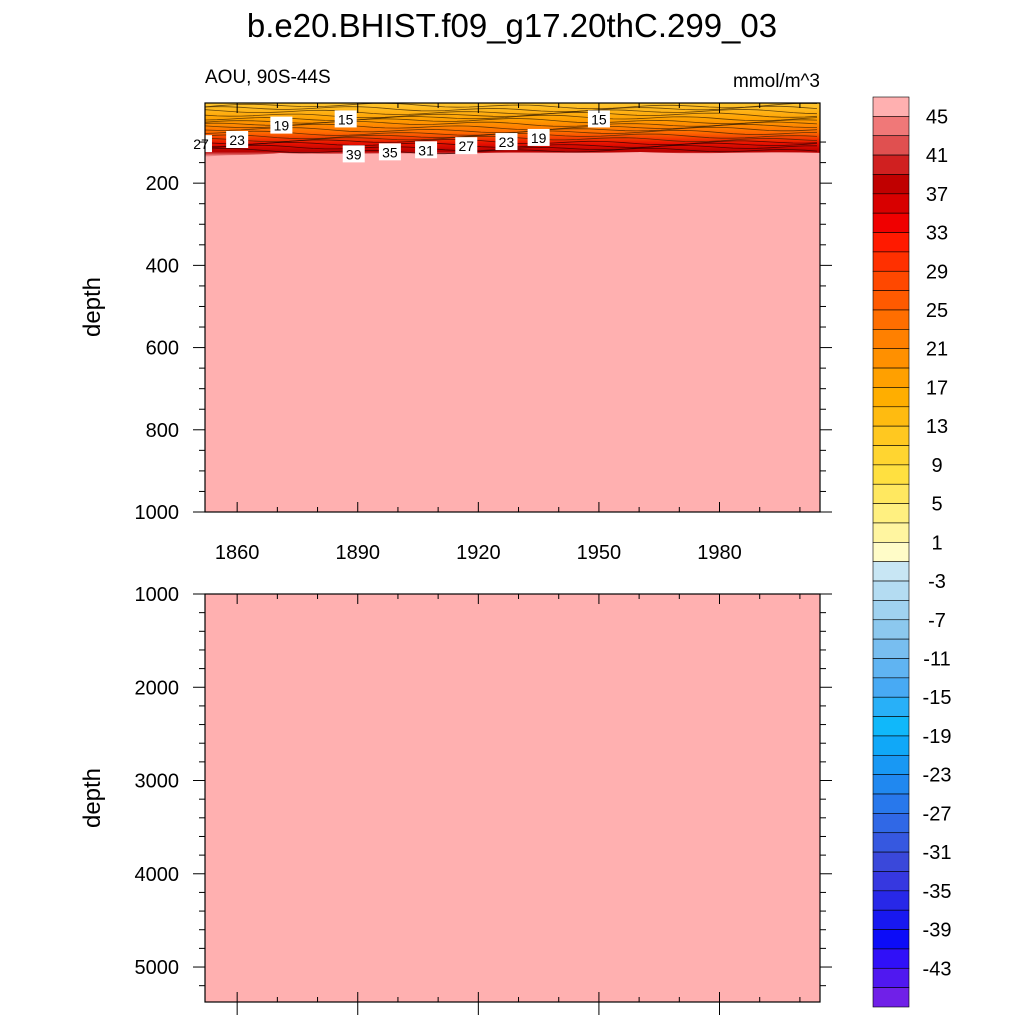 This screenshot has width=1024, height=1024. I want to click on upper-y-tick-label: 800, so click(162, 431).